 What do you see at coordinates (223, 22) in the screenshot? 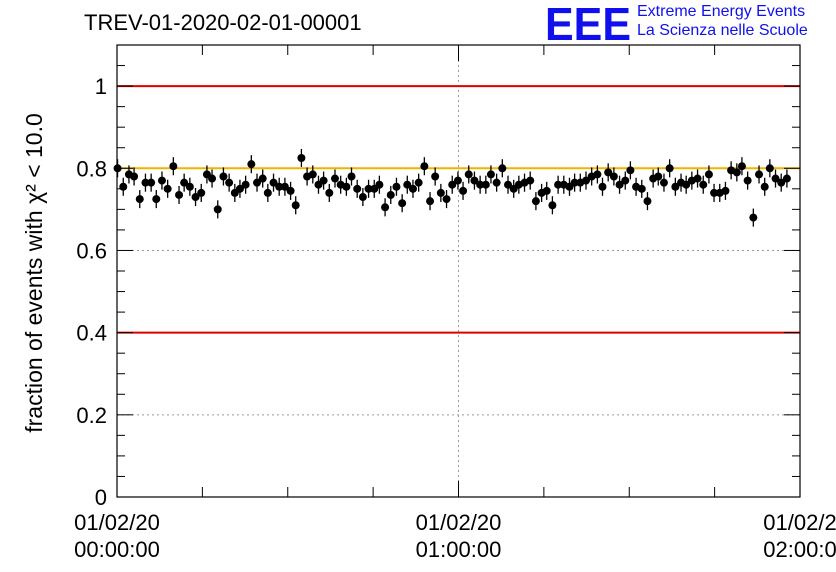
I see `chart-title: TREV-01-2020-02-01-00001` at bounding box center [223, 22].